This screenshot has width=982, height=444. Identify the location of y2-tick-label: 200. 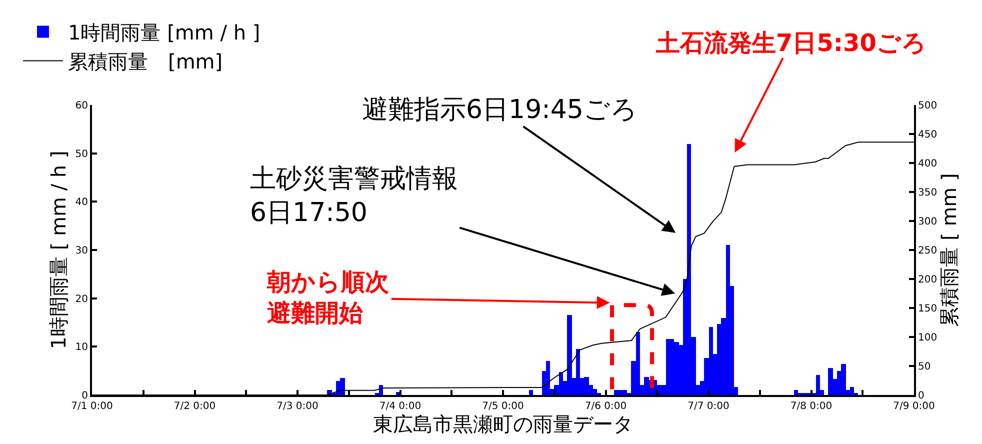
(928, 280).